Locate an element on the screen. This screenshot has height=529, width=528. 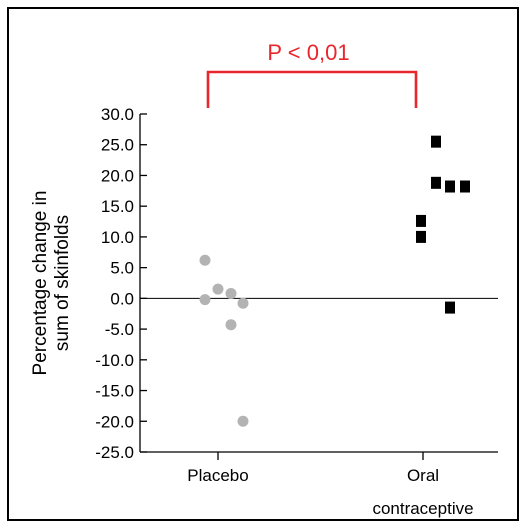
y-axis-title: Percentage change insum of skinfolds is located at coordinates (51, 283).